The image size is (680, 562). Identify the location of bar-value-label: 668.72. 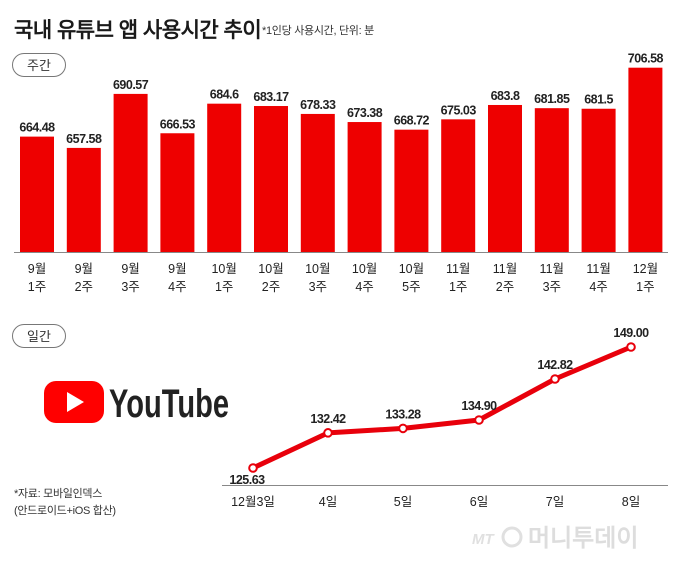
(412, 121).